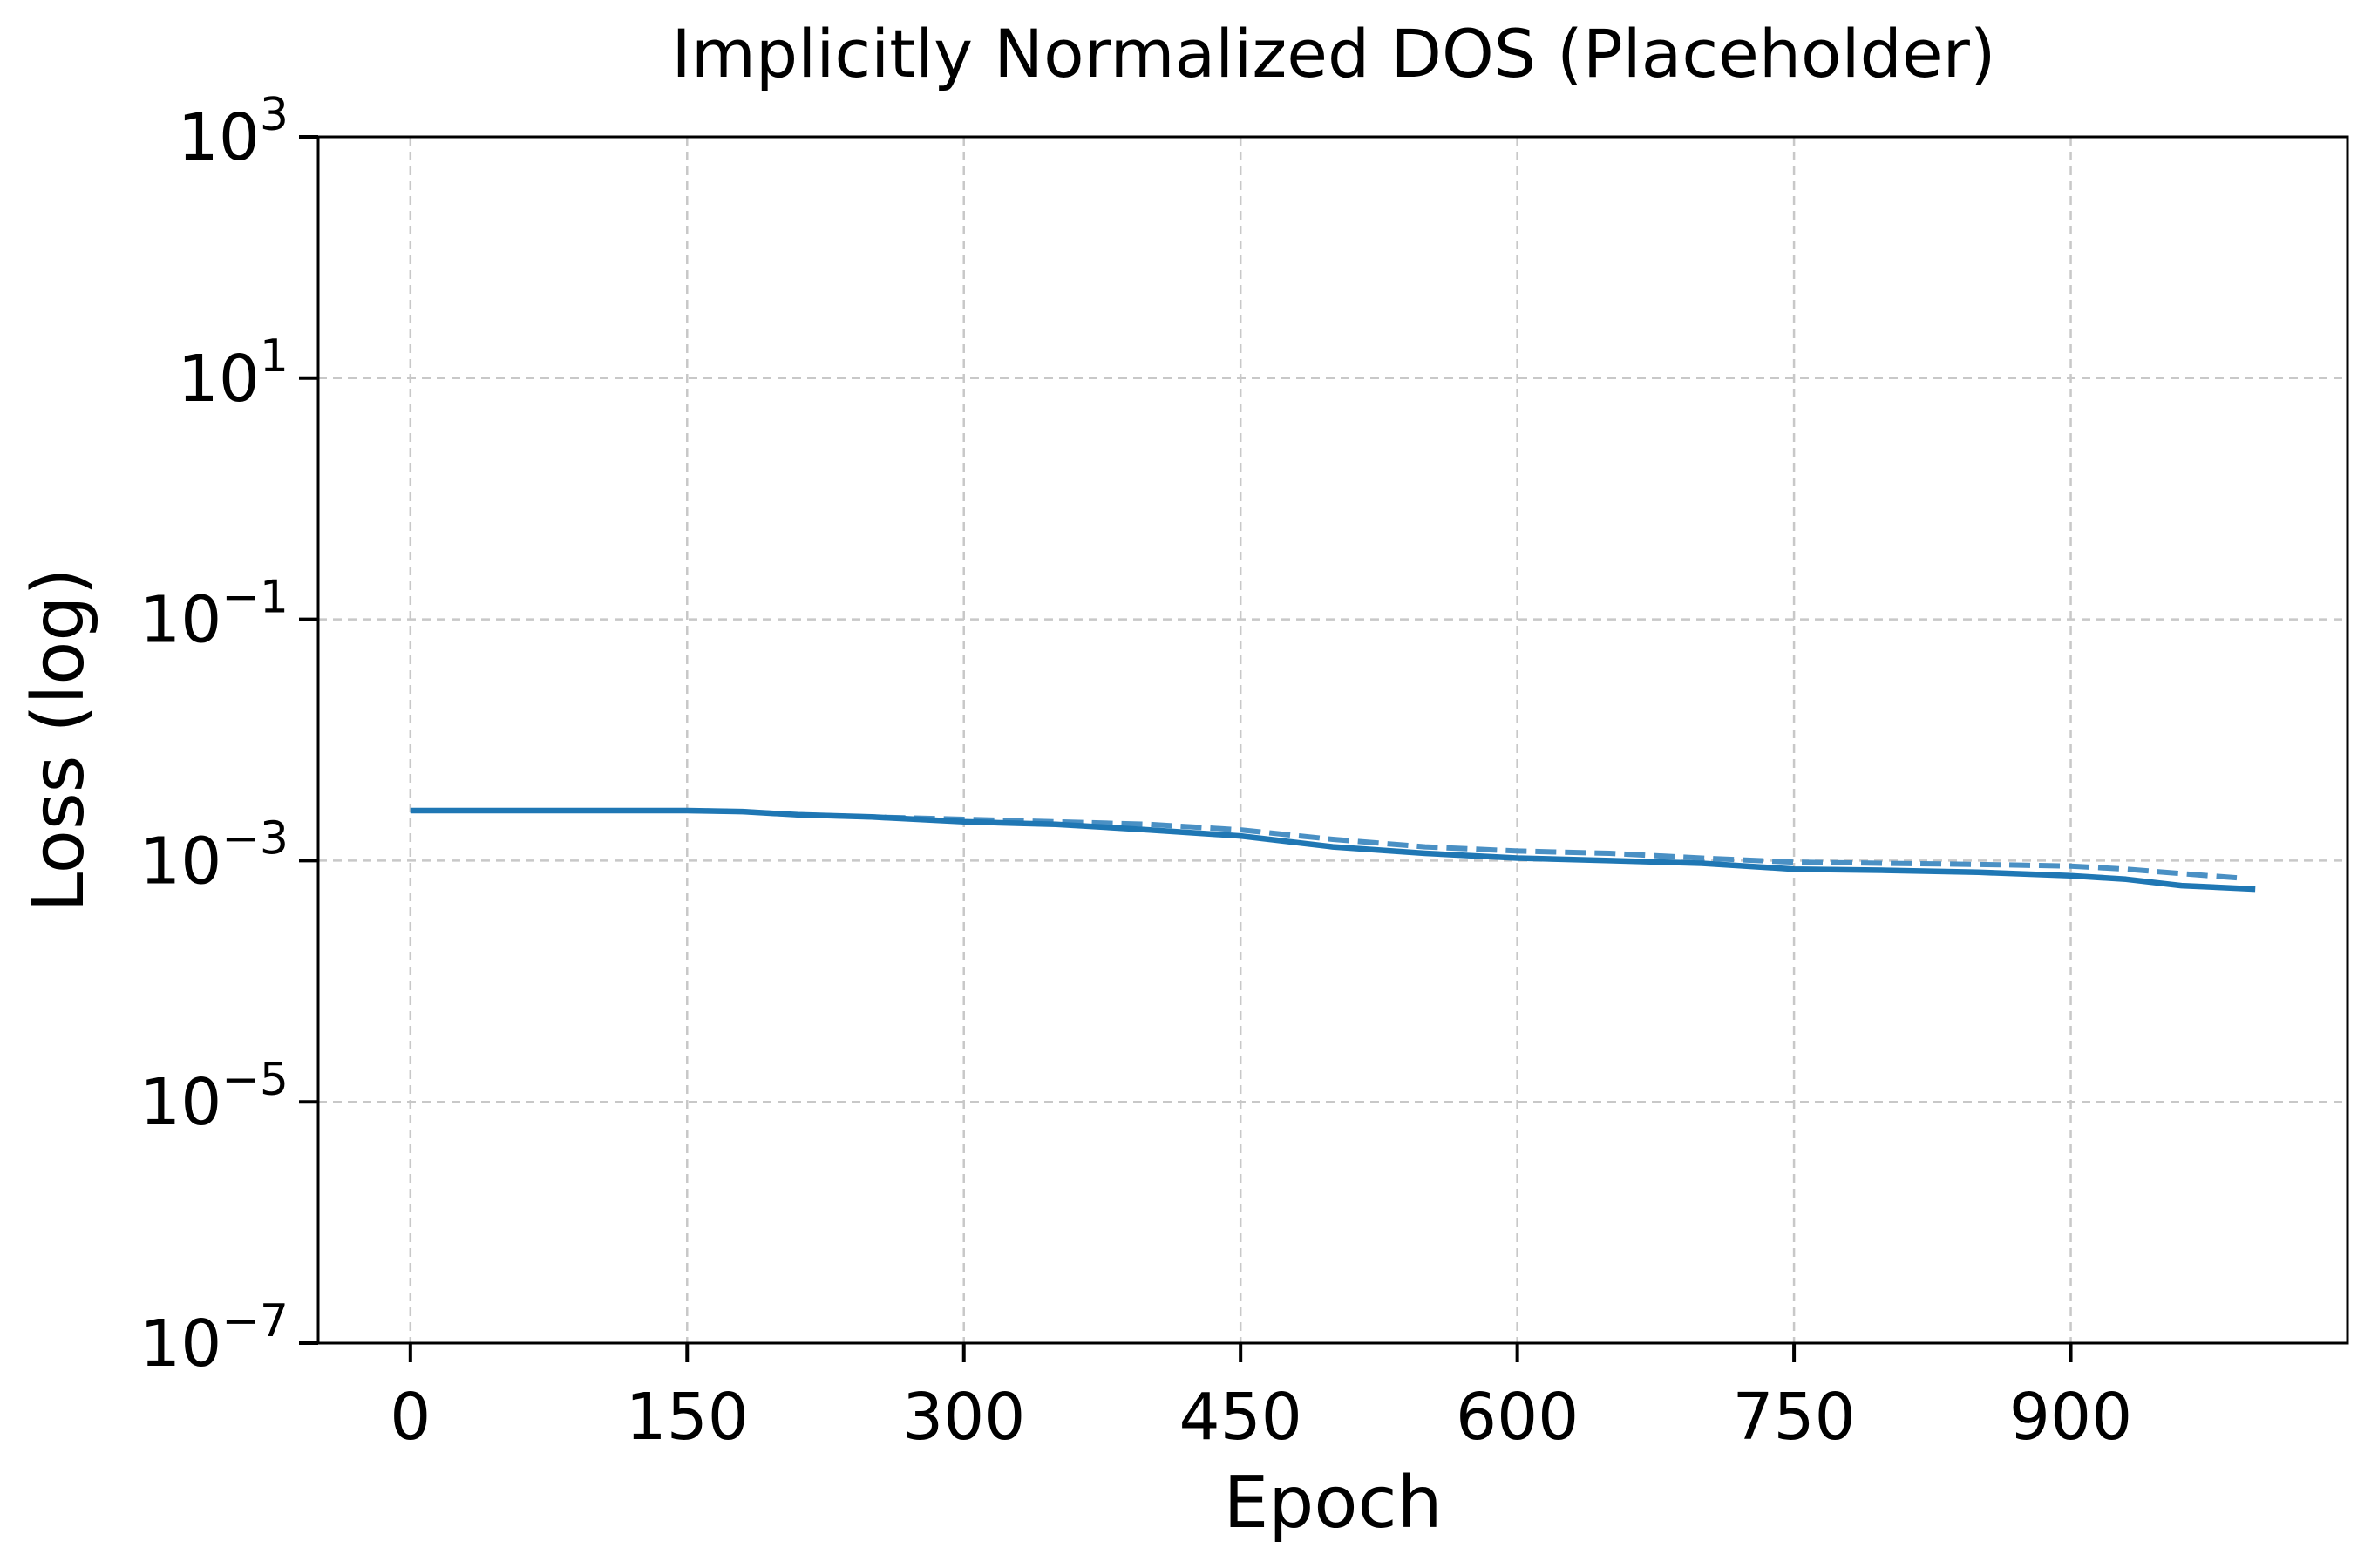 This screenshot has width=2371, height=1568. Describe the element at coordinates (2070, 1417) in the screenshot. I see `x-tick-label: 900` at that location.